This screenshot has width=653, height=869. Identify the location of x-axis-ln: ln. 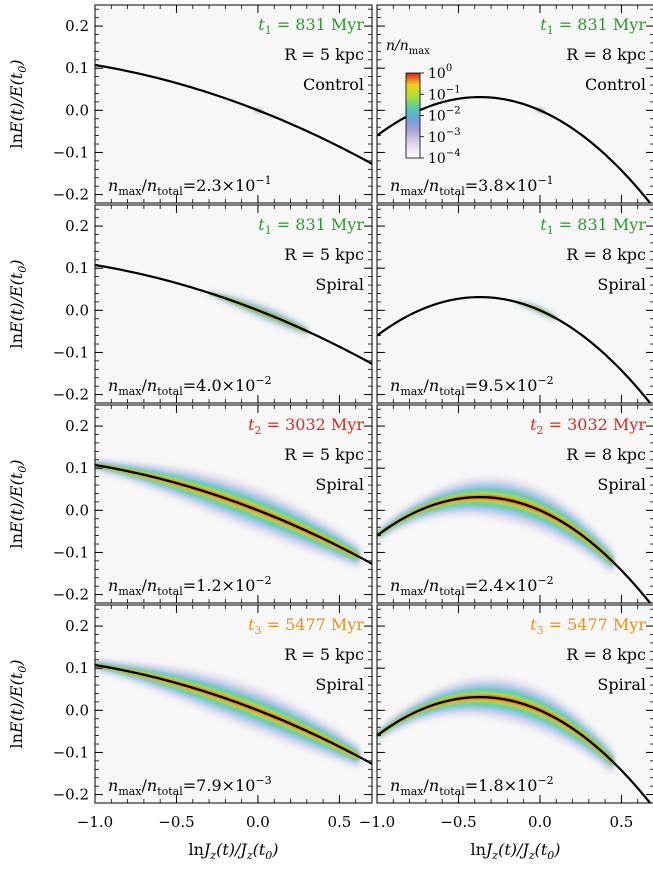
(477, 849).